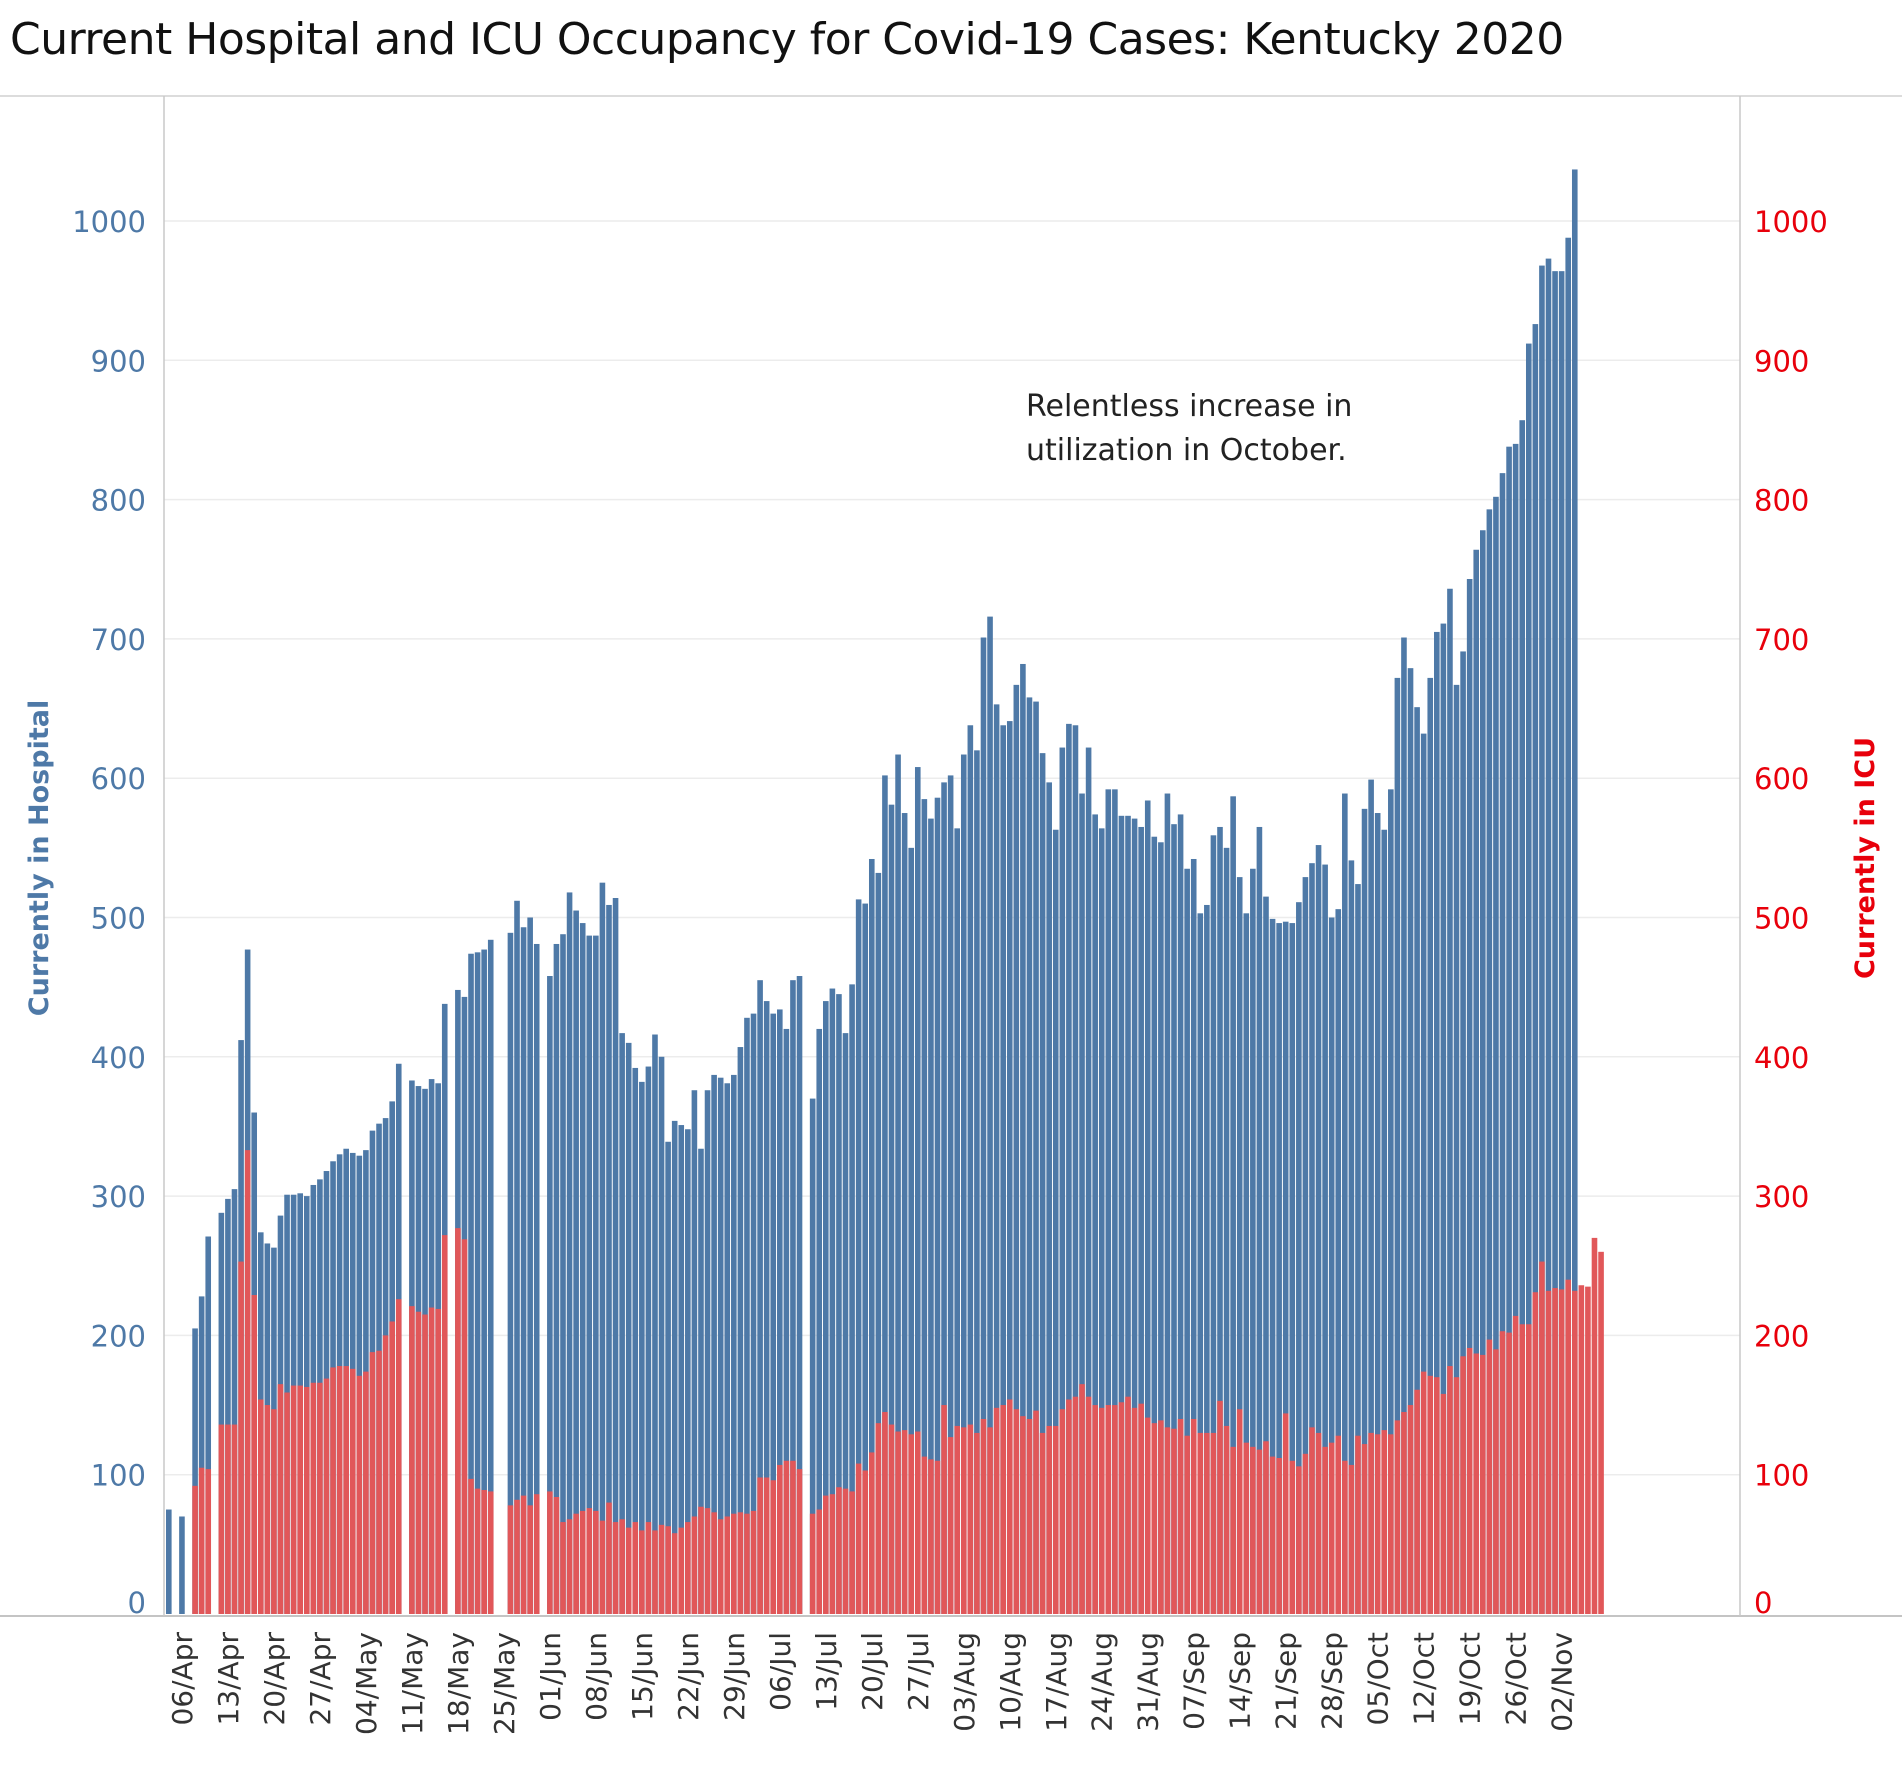 The width and height of the screenshot is (1902, 1776). Describe the element at coordinates (1056, 1682) in the screenshot. I see `x-tick-label: 17/Aug` at that location.